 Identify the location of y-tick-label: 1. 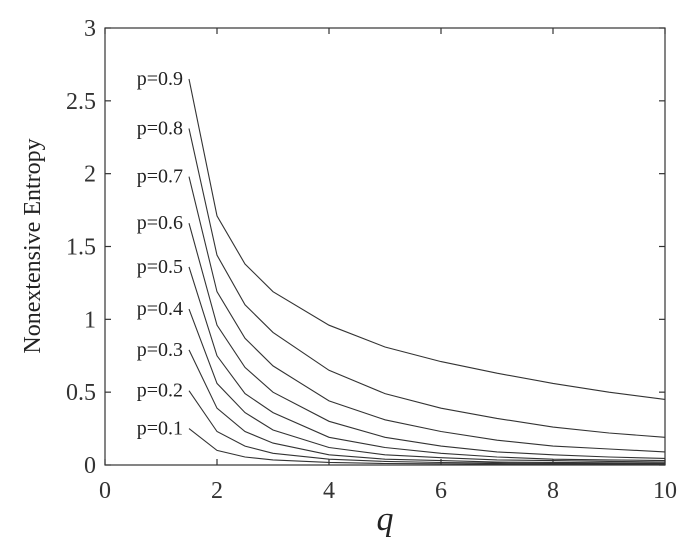
(90, 320).